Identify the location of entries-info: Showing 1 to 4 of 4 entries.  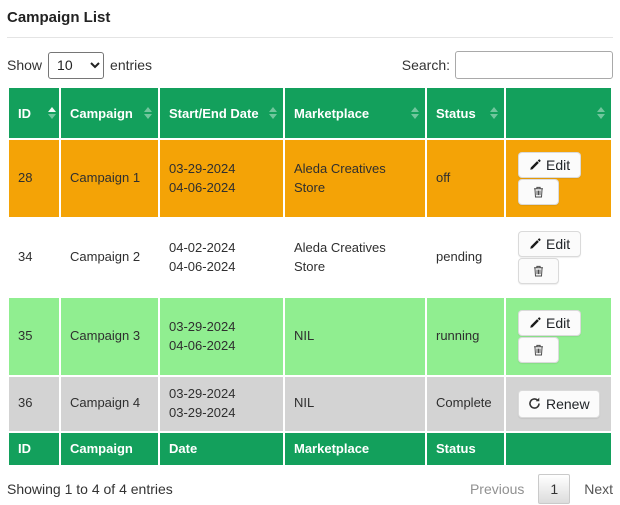
(90, 488).